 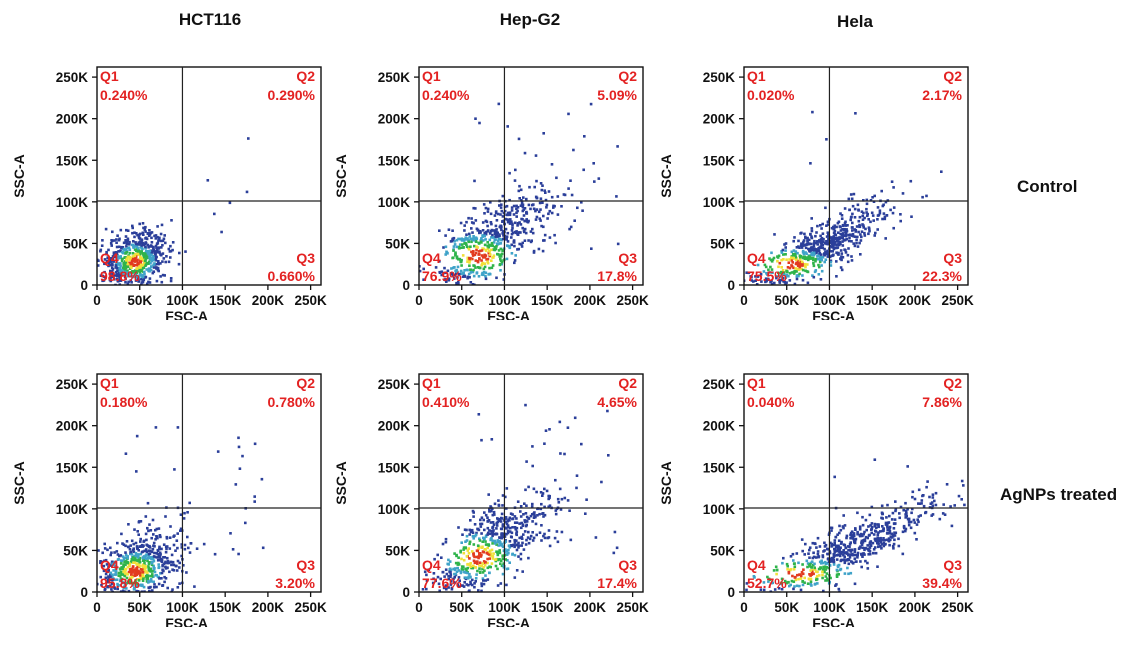 I want to click on quadrant-percent-q4: 52.7%, so click(x=767, y=583).